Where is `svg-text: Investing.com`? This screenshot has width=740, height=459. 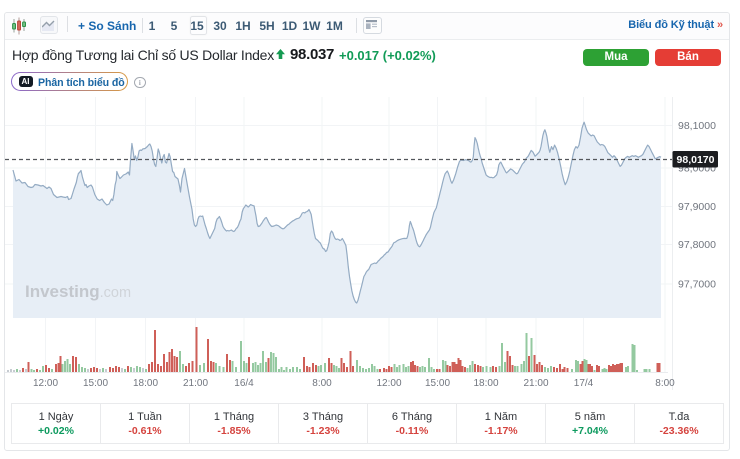
svg-text: Investing.com is located at coordinates (78, 291).